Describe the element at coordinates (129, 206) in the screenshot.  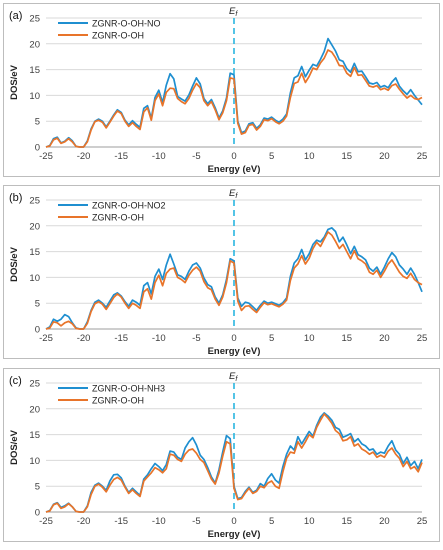
I see `legend-label: ZGNR-O-OH-NO2` at that location.